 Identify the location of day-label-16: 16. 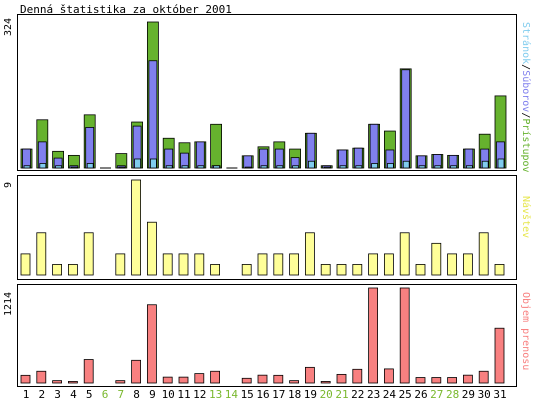
(262, 394).